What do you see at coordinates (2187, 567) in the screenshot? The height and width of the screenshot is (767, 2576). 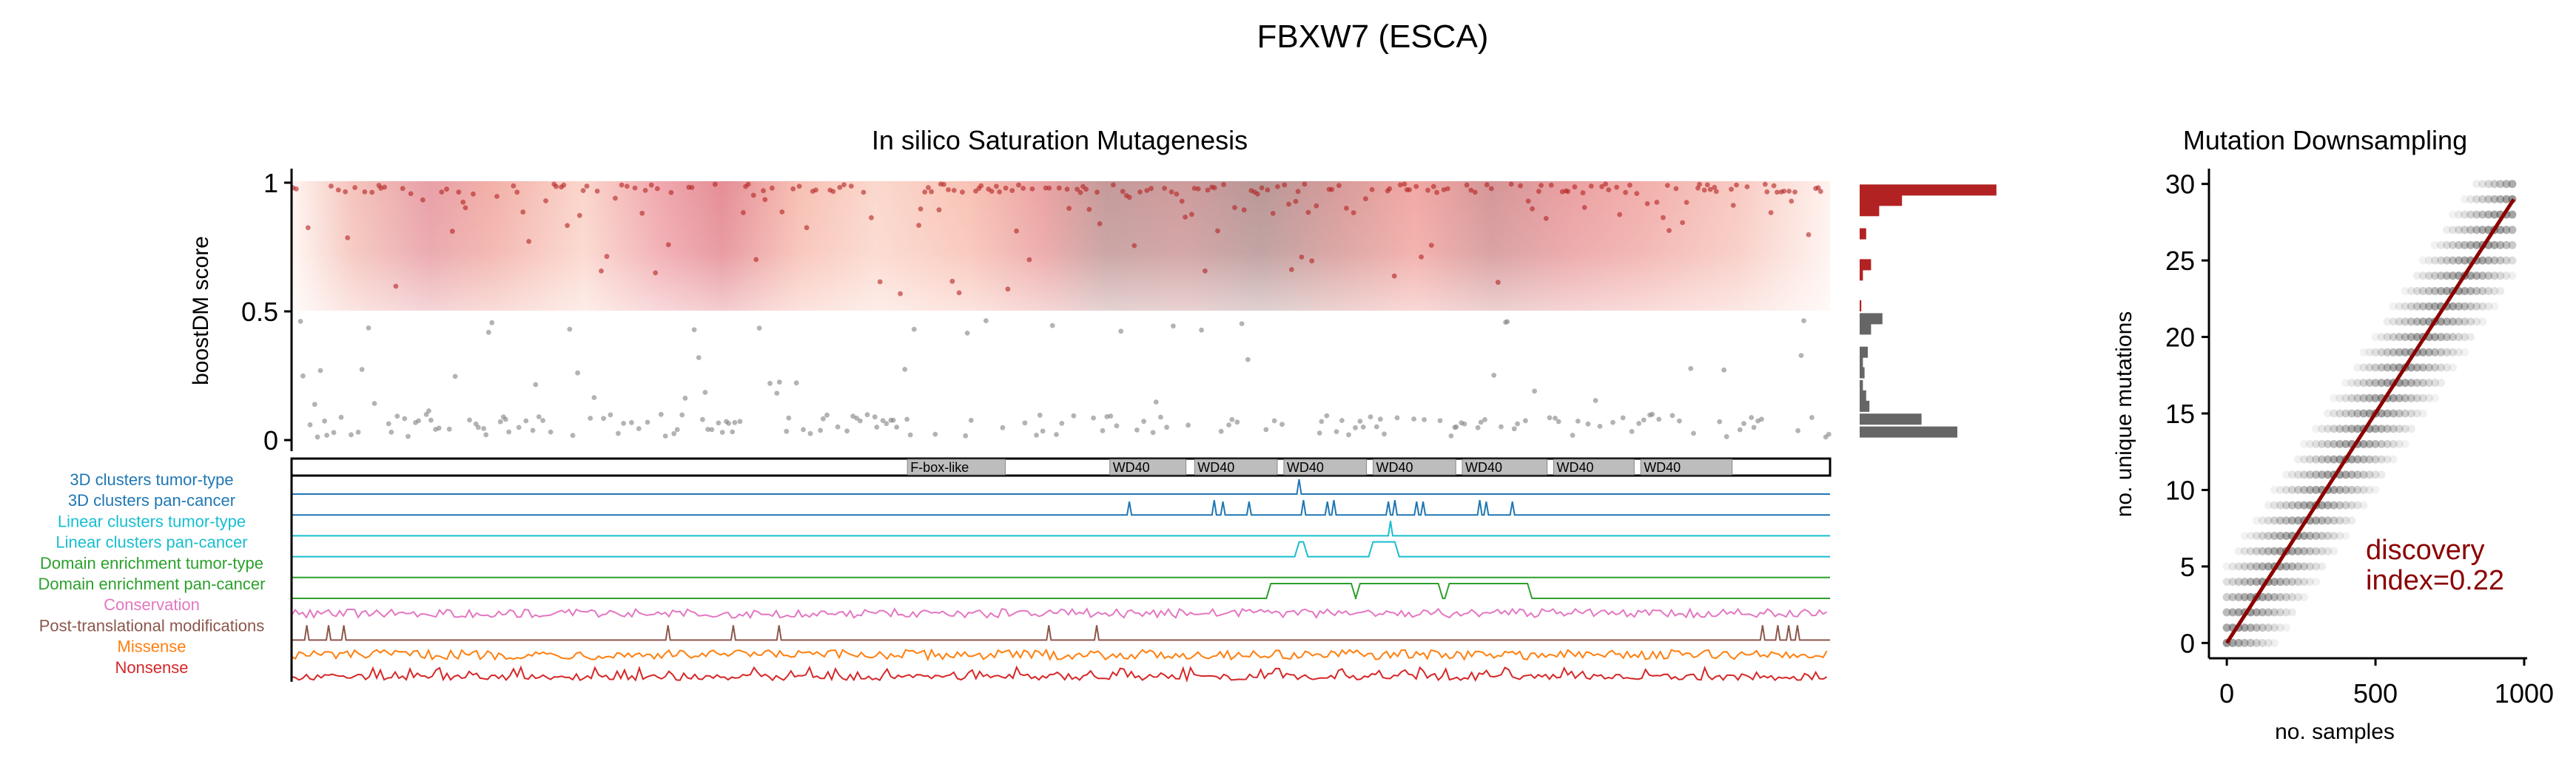 I see `ds-y-tick-label: 5` at bounding box center [2187, 567].